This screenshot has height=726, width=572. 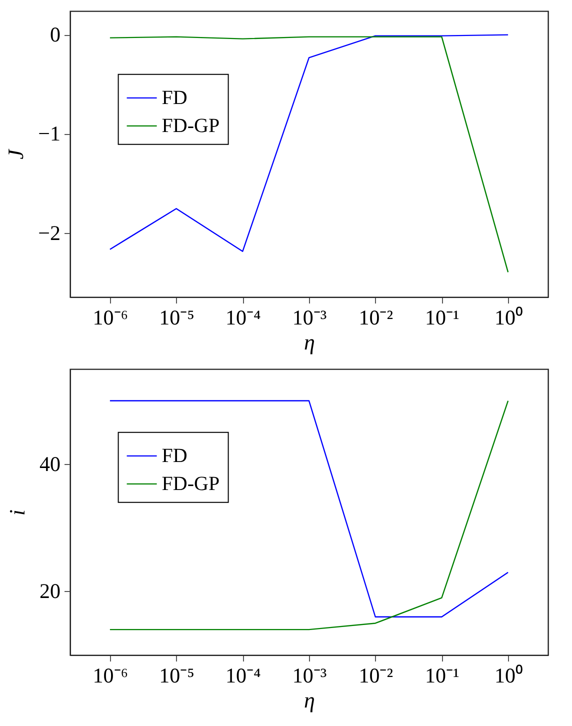 I want to click on y-tick-label: 0, so click(x=55, y=34).